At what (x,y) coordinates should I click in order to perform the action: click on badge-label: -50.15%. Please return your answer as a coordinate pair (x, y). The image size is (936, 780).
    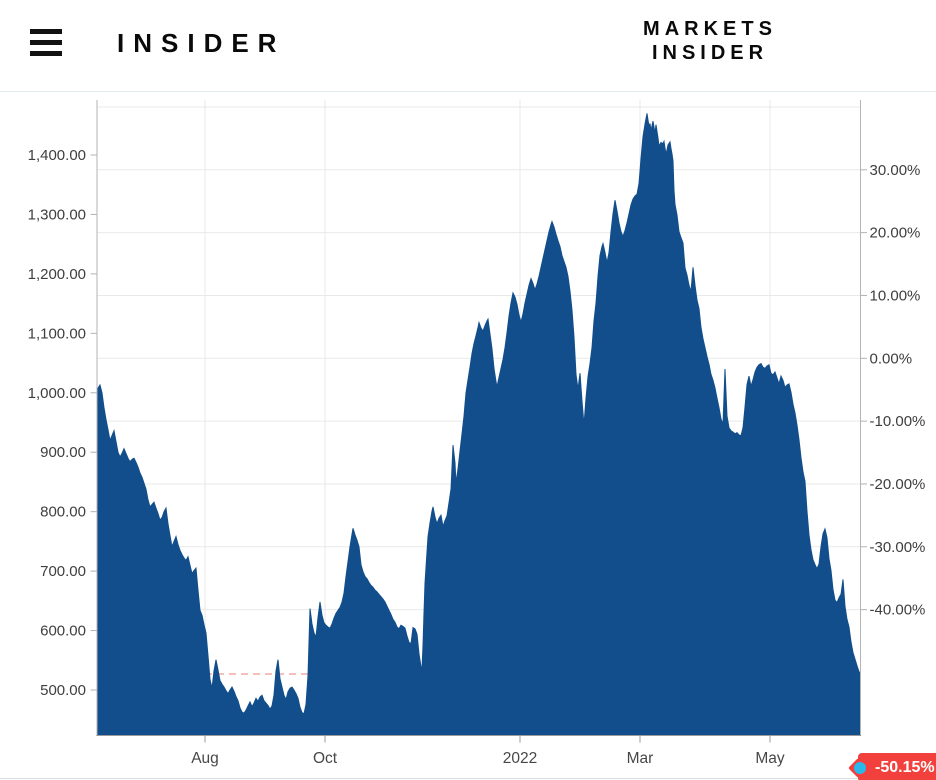
    Looking at the image, I should click on (897, 766).